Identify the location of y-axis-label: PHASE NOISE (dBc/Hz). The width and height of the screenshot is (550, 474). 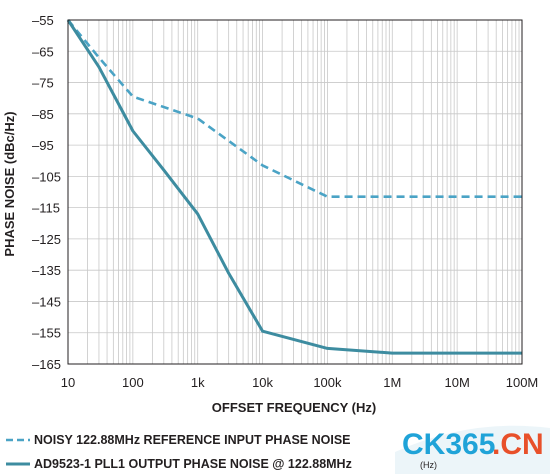
(9, 183).